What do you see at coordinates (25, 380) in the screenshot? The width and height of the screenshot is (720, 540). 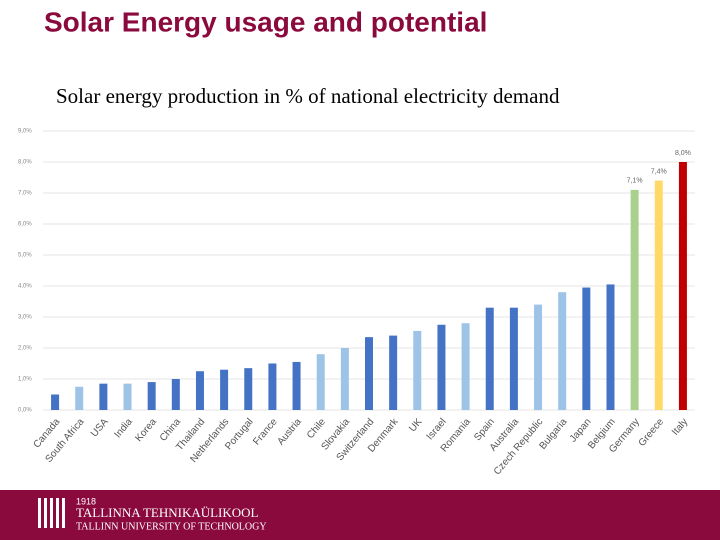 I see `y-tick-label: 1,0%` at bounding box center [25, 380].